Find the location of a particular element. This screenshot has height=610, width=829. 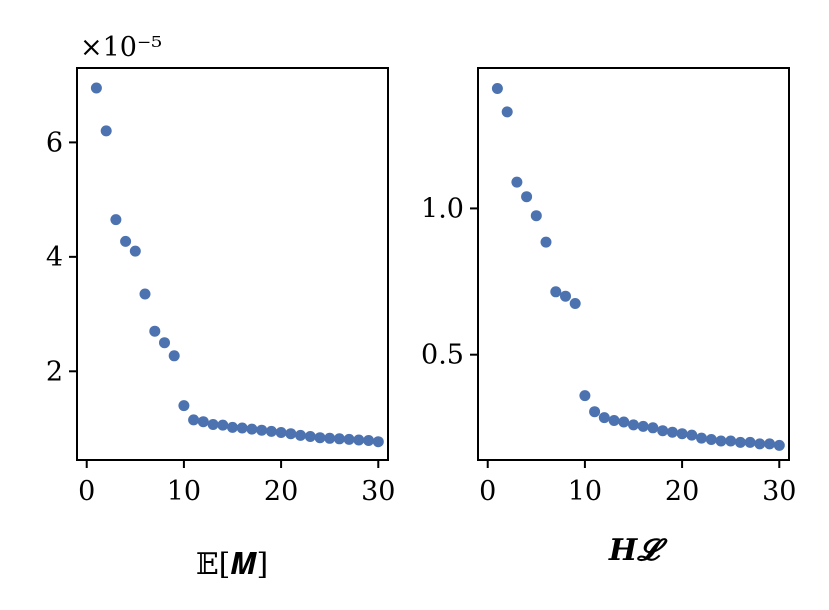

y-tick-label: 1.0 is located at coordinates (442, 208).